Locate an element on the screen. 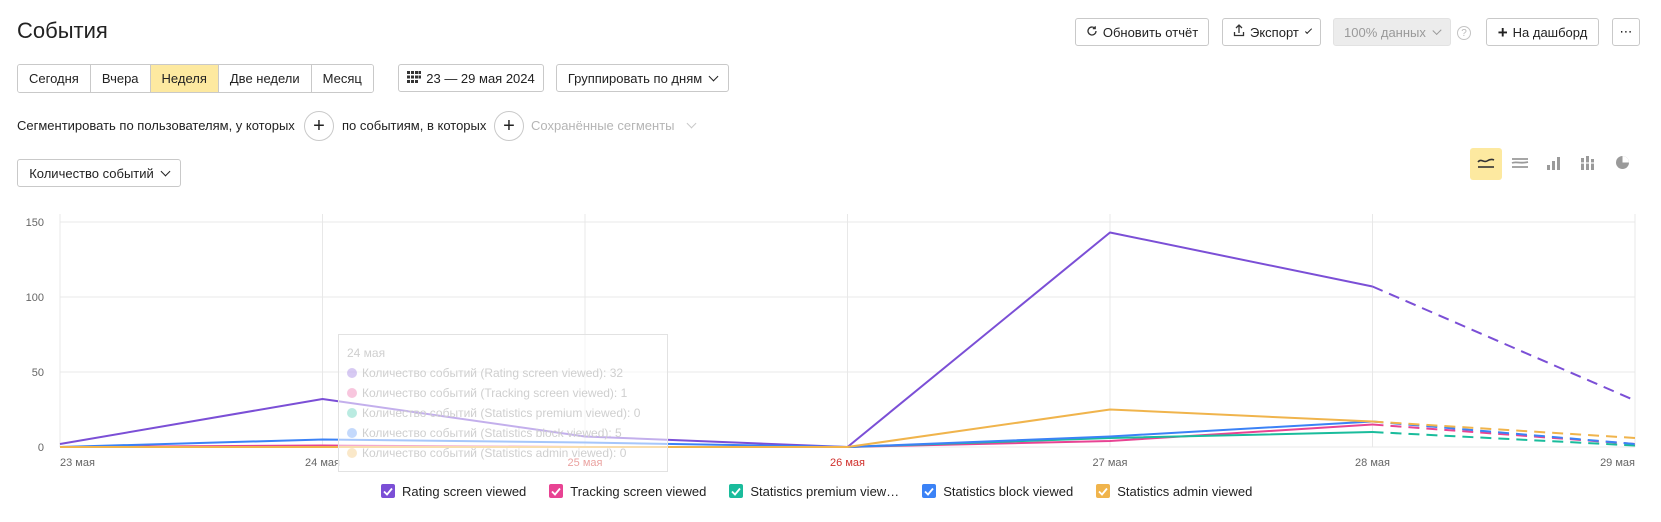 Image resolution: width=1661 pixels, height=522 pixels. x-tick-label: 23 мая is located at coordinates (77, 463).